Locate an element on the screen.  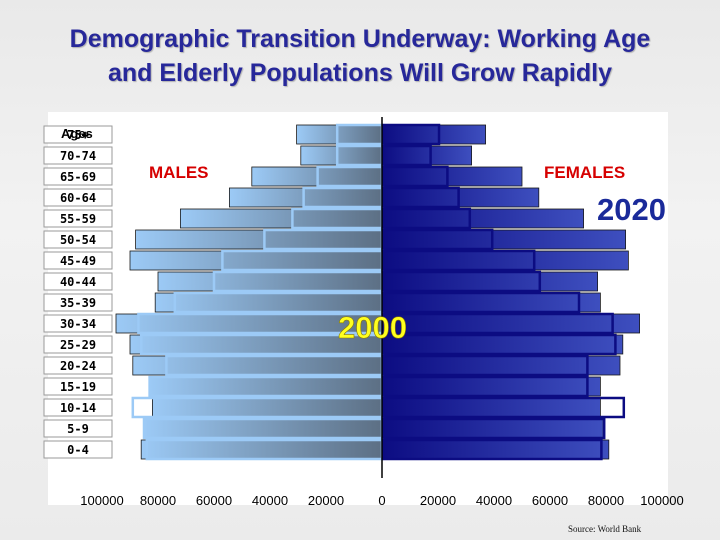
age-label: 55-59 is located at coordinates (78, 219).